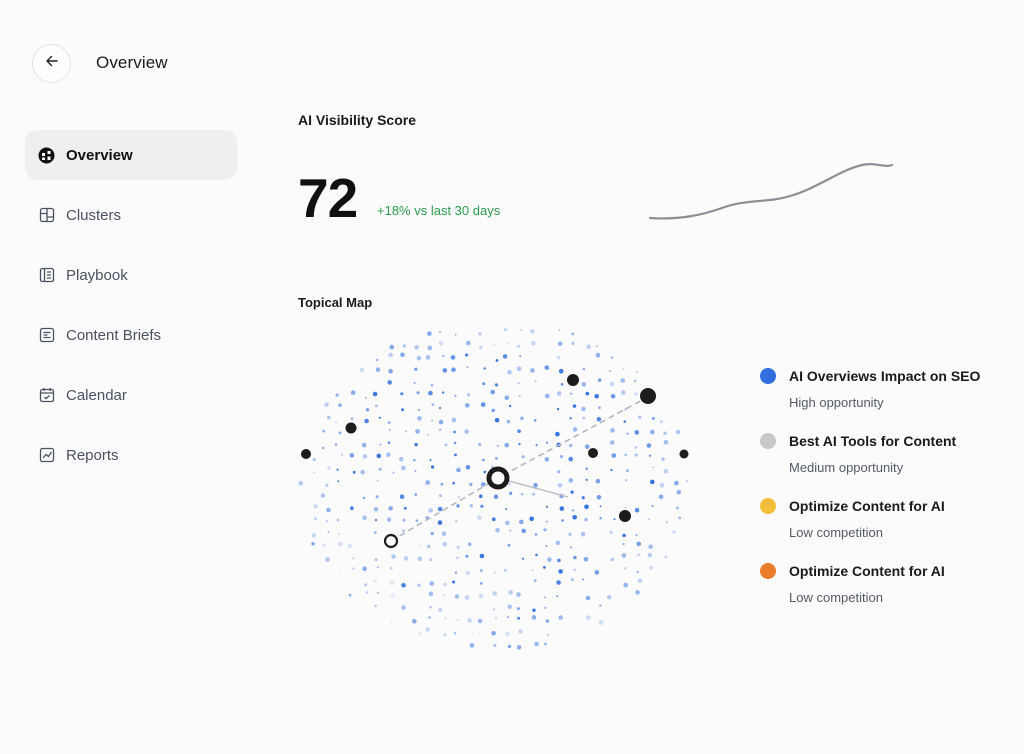  What do you see at coordinates (357, 120) in the screenshot?
I see `visibility-score-title: AI Visibility Score` at bounding box center [357, 120].